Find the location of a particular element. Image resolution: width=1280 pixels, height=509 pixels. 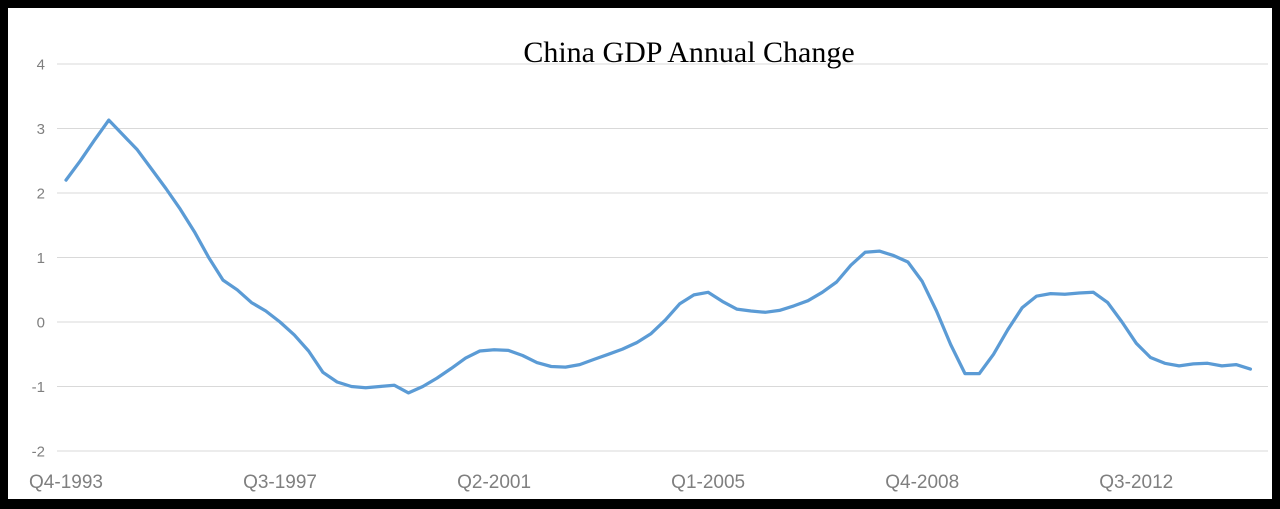

y-axis-labels: 4 3 2 1 0 -1 -2 is located at coordinates (38, 259).